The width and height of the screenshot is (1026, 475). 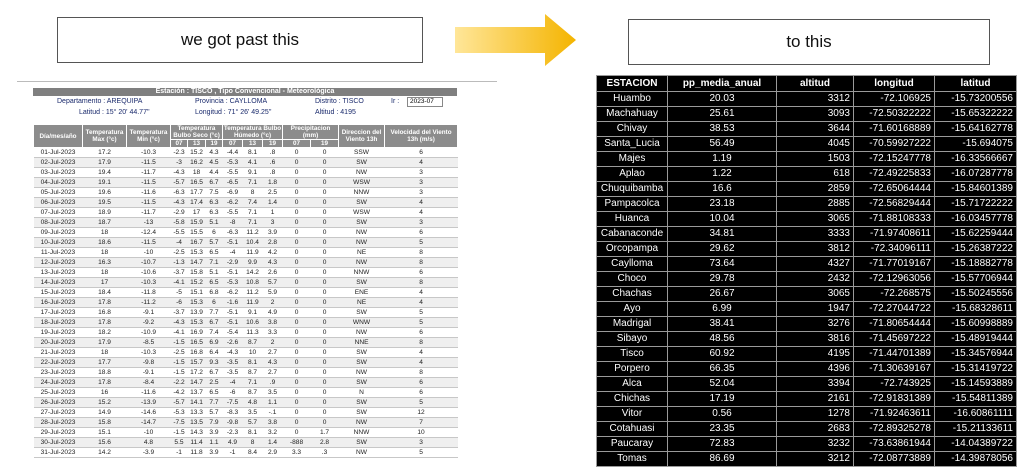 I want to click on column-header: Temperatura Max (°c), so click(x=104, y=136).